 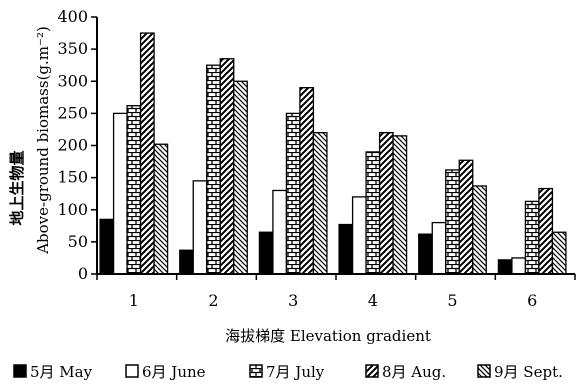 I want to click on y-tick-label: 300, so click(x=72, y=80).